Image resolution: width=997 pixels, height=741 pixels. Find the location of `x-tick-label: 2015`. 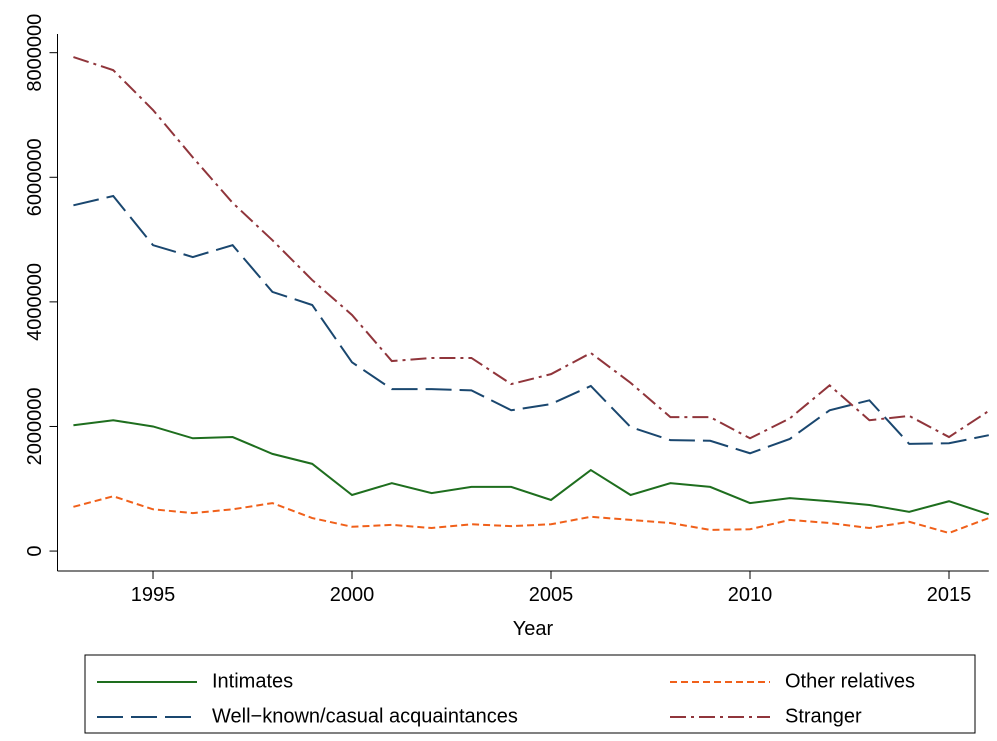

x-tick-label: 2015 is located at coordinates (949, 595).